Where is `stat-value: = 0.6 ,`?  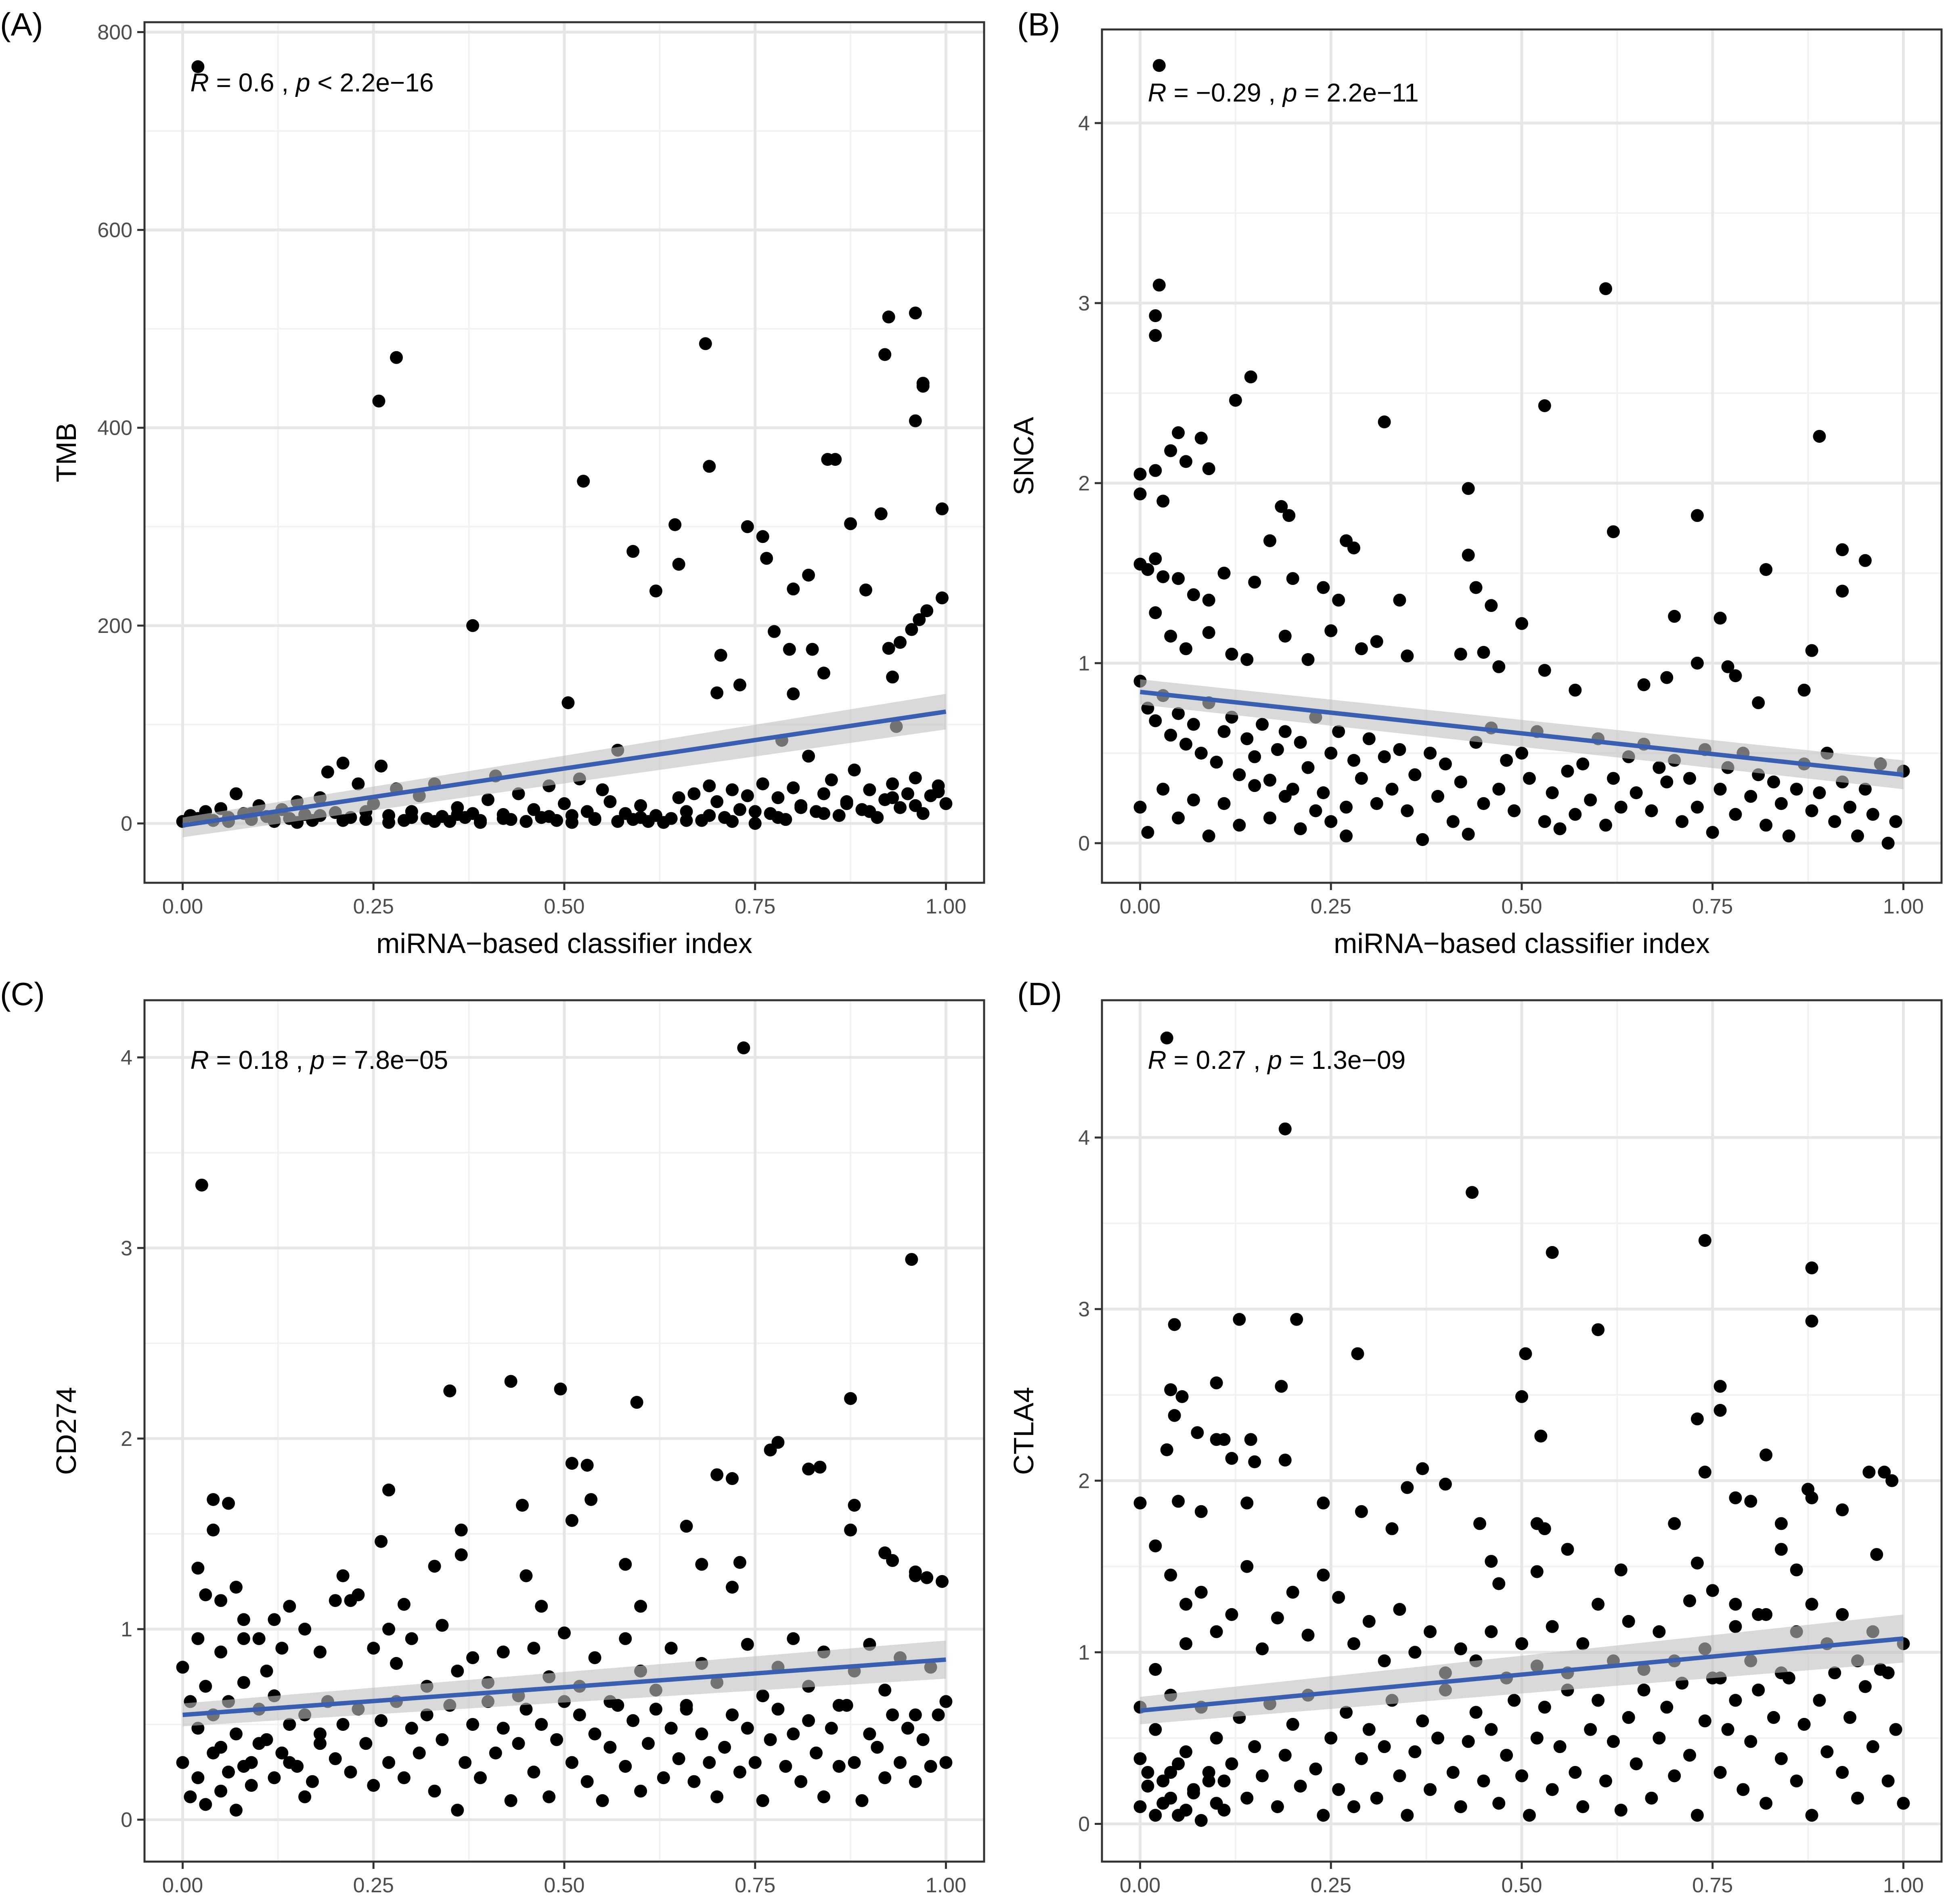 stat-value: = 0.6 , is located at coordinates (252, 82).